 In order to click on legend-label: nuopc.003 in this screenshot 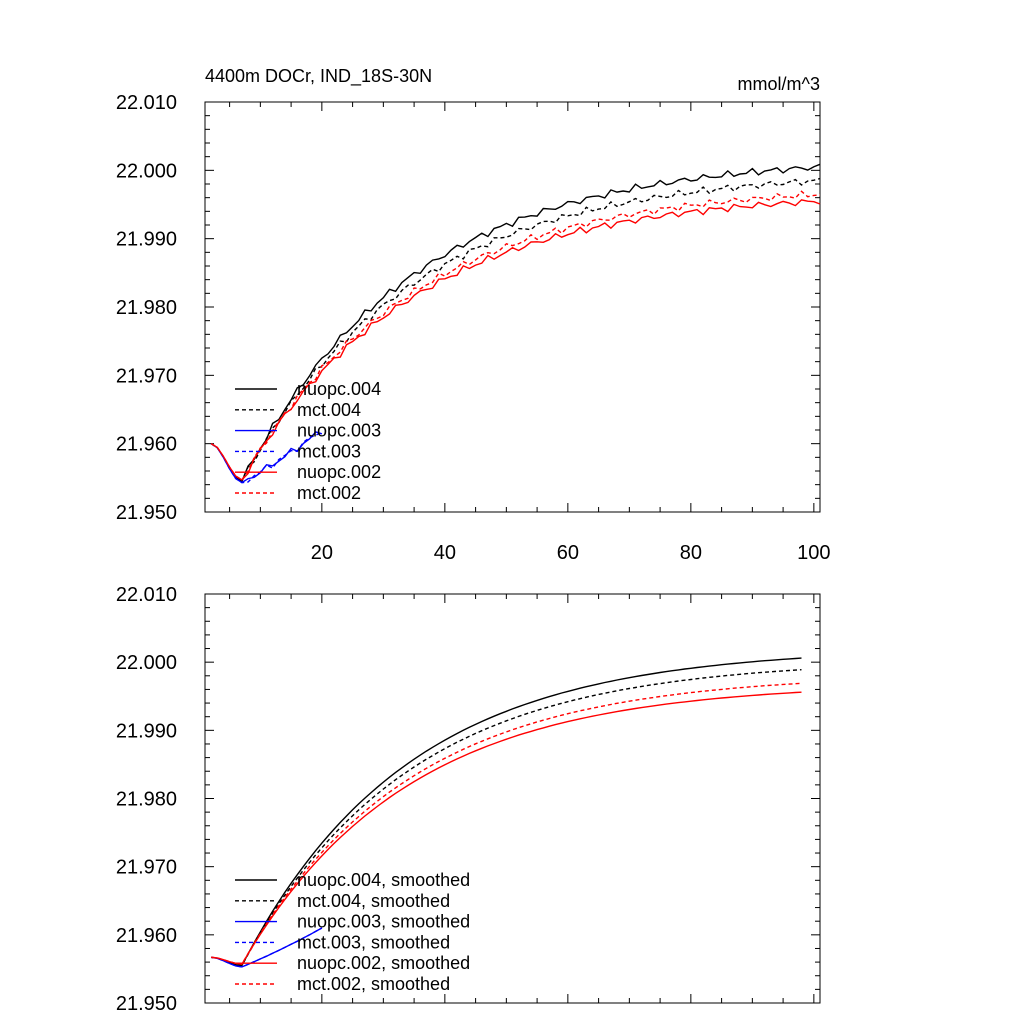, I will do `click(339, 431)`.